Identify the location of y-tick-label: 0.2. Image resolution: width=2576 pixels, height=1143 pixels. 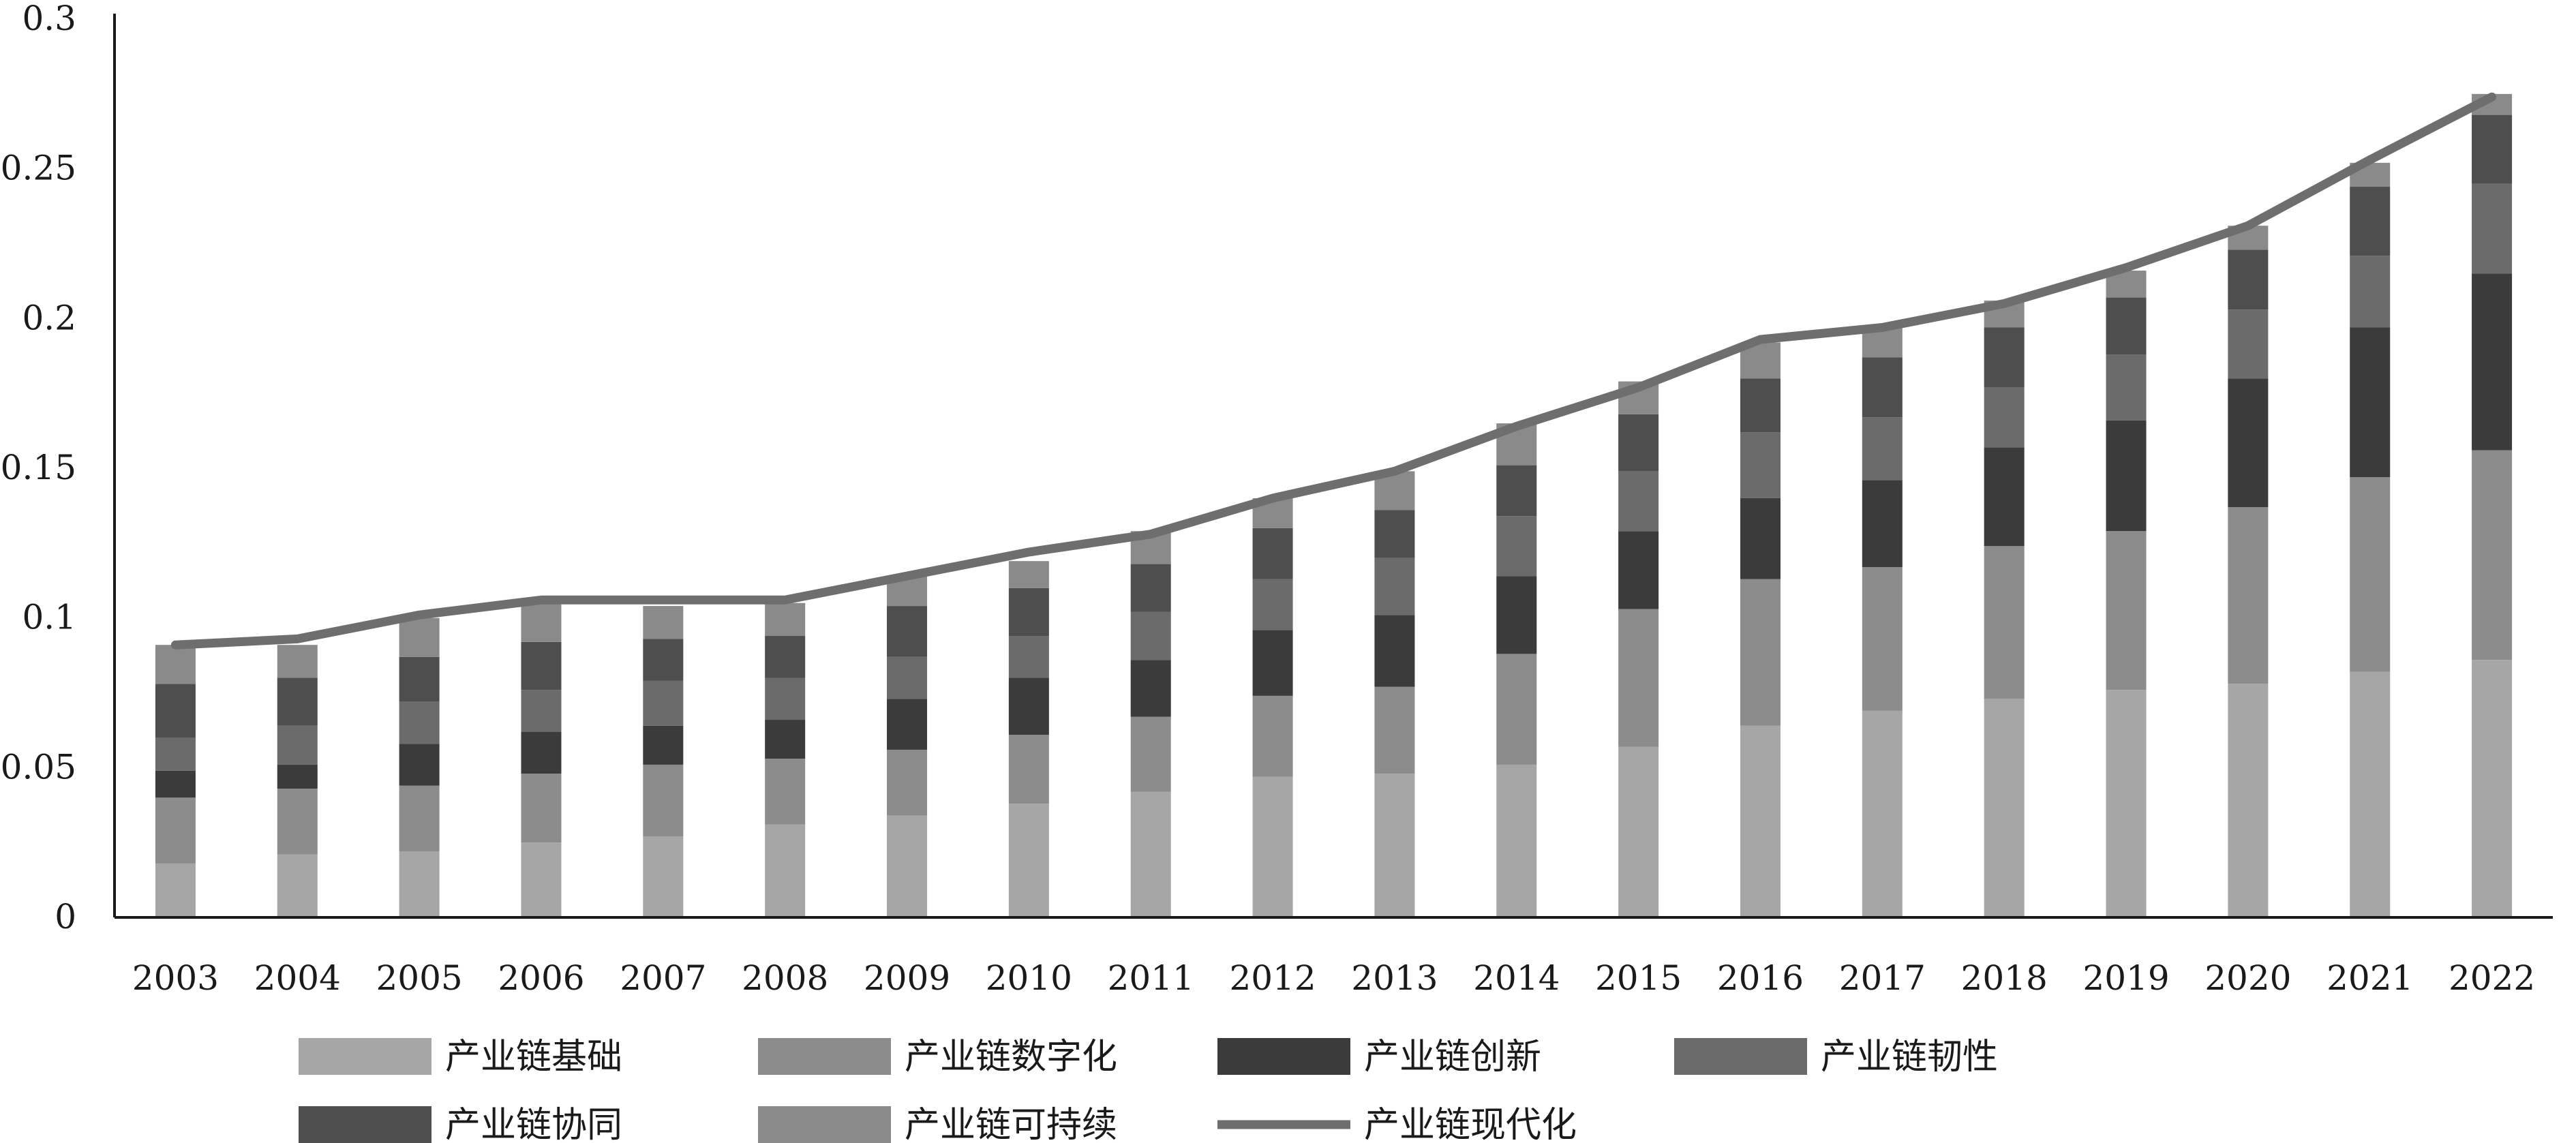
(49, 317).